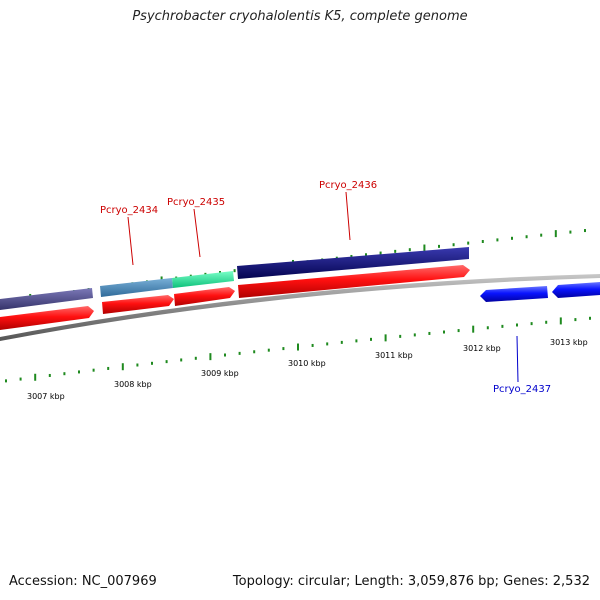  What do you see at coordinates (569, 342) in the screenshot?
I see `scale-label: 3013 kbp` at bounding box center [569, 342].